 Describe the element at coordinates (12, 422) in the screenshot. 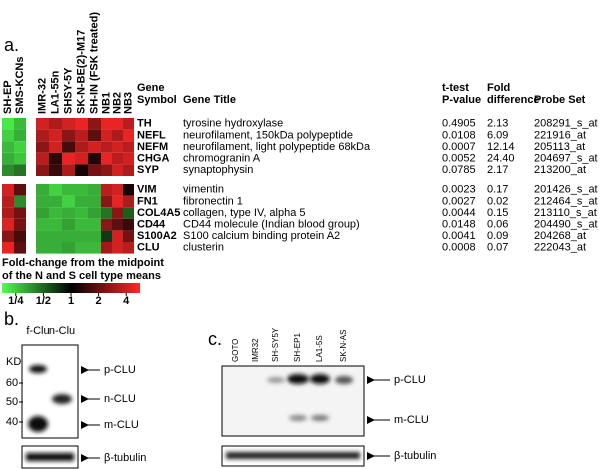

I see `marker-label: 40` at that location.